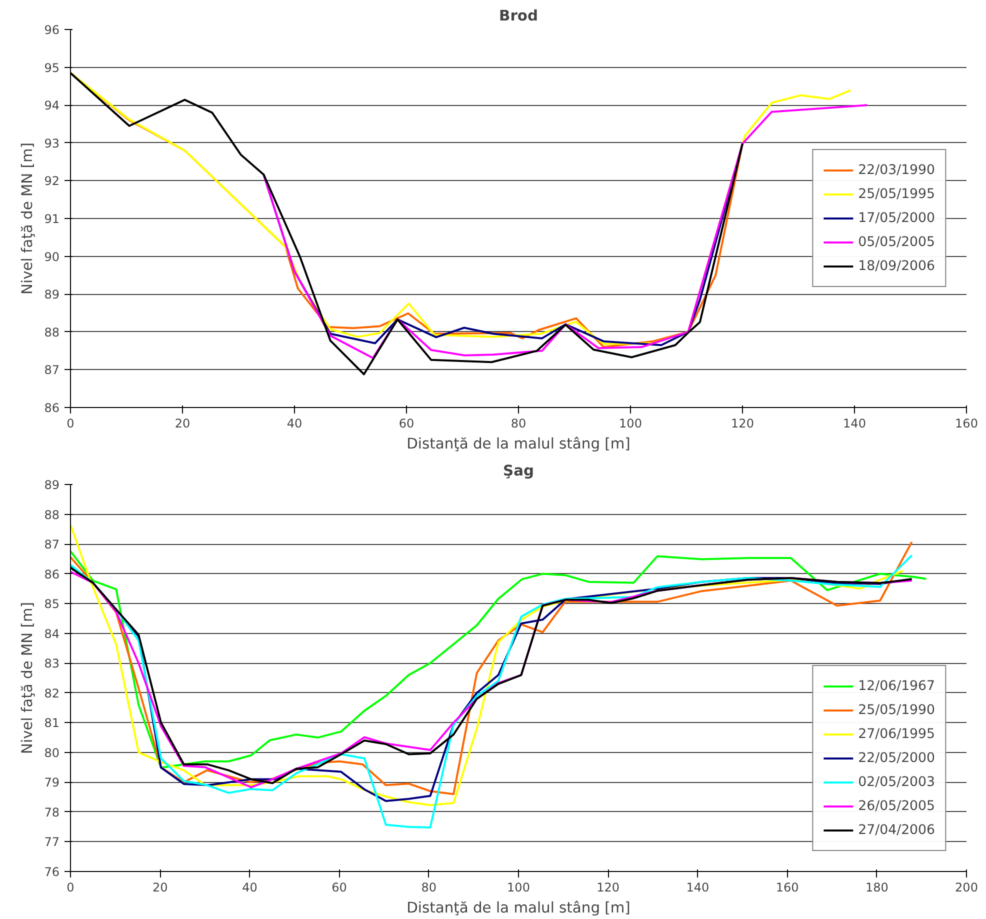 The width and height of the screenshot is (986, 919). I want to click on legend-label: 27/04/2006, so click(896, 830).